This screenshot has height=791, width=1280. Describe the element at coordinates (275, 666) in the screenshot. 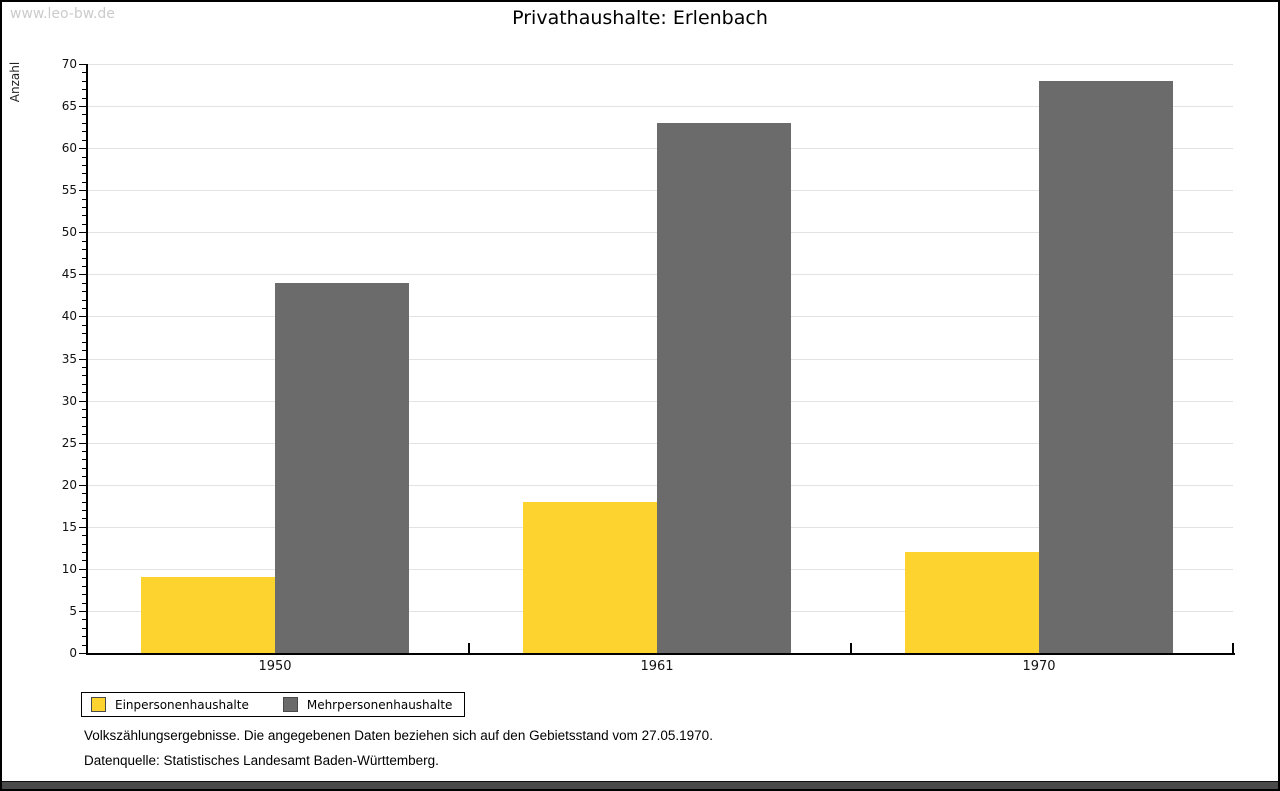

I see `x-tick-label: 1950` at that location.